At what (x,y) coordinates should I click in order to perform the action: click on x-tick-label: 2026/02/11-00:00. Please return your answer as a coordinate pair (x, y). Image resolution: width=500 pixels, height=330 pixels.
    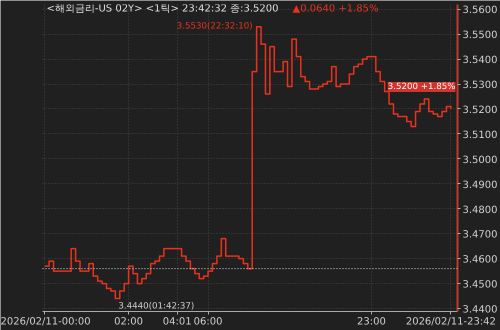
    Looking at the image, I should click on (45, 322).